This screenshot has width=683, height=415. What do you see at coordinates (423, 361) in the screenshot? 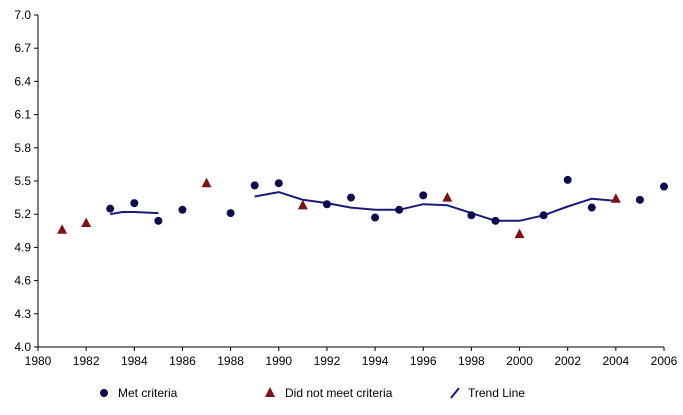
I see `x-tick-label: 1996` at bounding box center [423, 361].